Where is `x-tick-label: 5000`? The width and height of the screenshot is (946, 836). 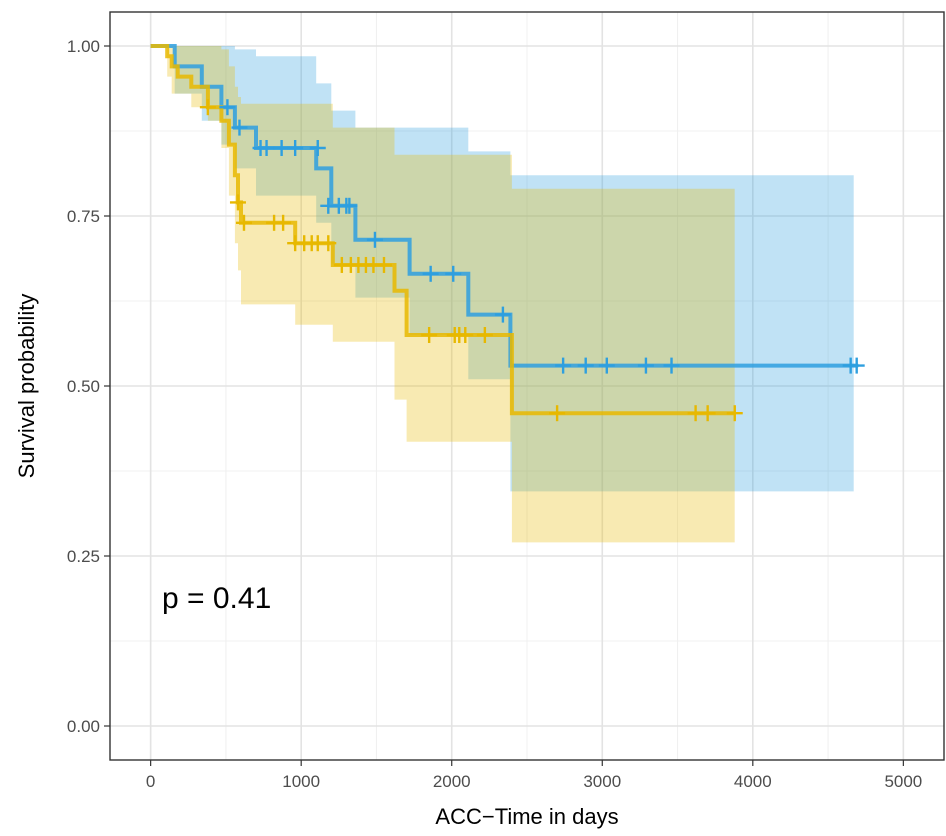
x-tick-label: 5000 is located at coordinates (903, 781).